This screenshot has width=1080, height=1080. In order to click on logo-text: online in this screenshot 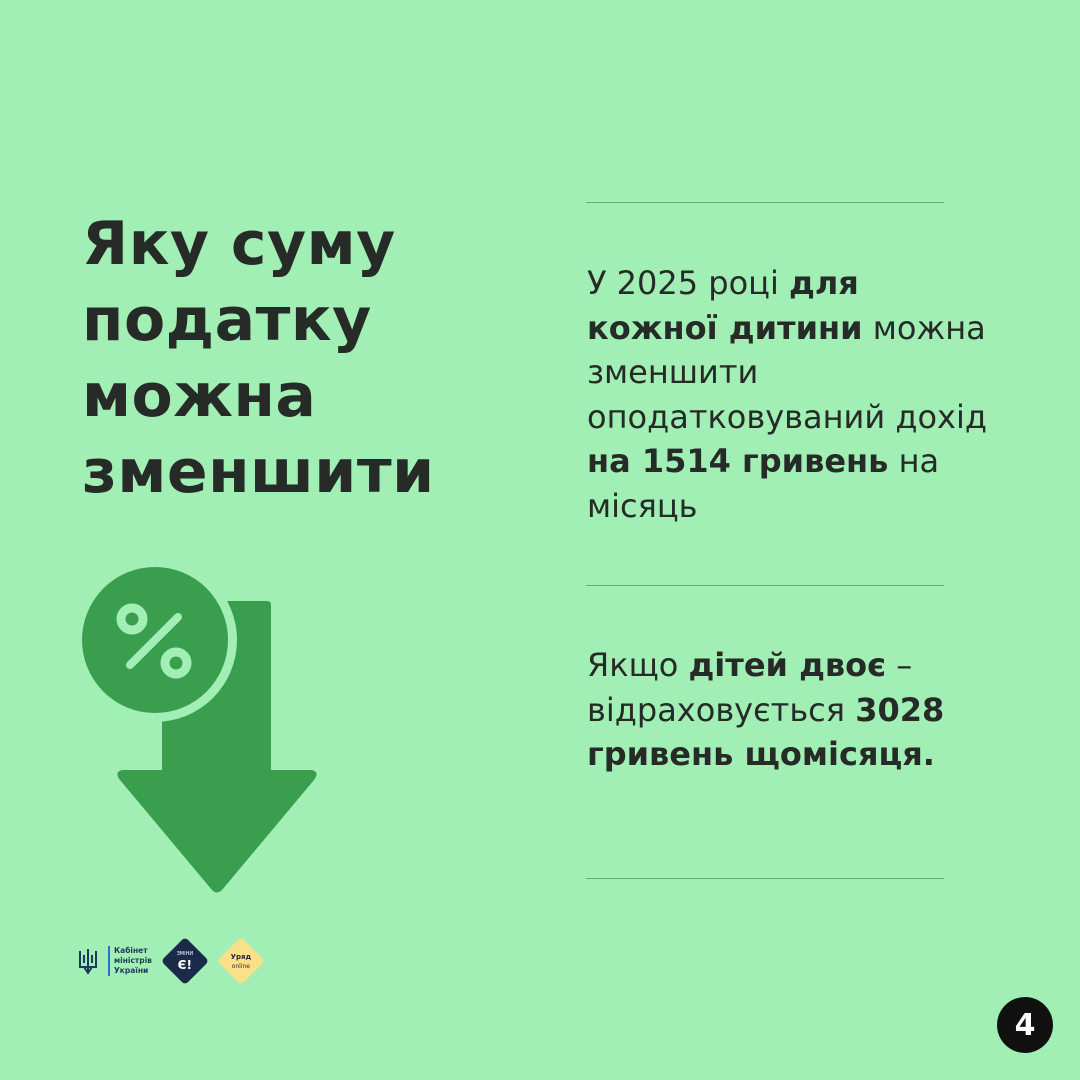, I will do `click(241, 966)`.